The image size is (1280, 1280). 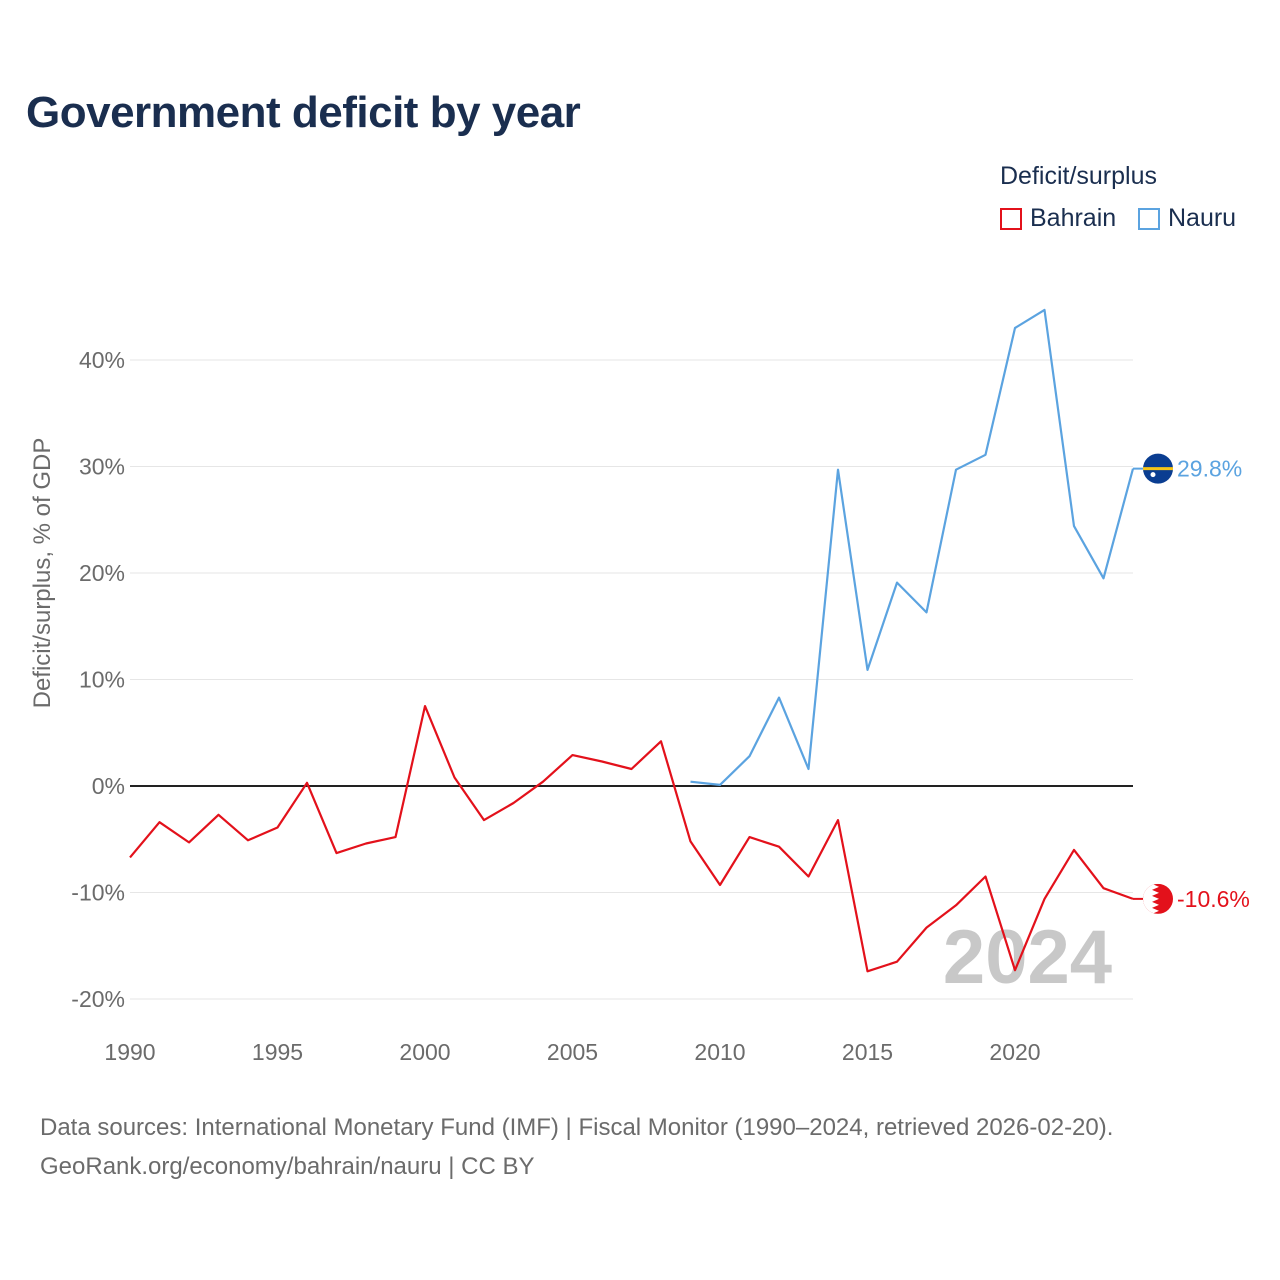 What do you see at coordinates (1011, 218) in the screenshot?
I see `legend-swatch-bahrain` at bounding box center [1011, 218].